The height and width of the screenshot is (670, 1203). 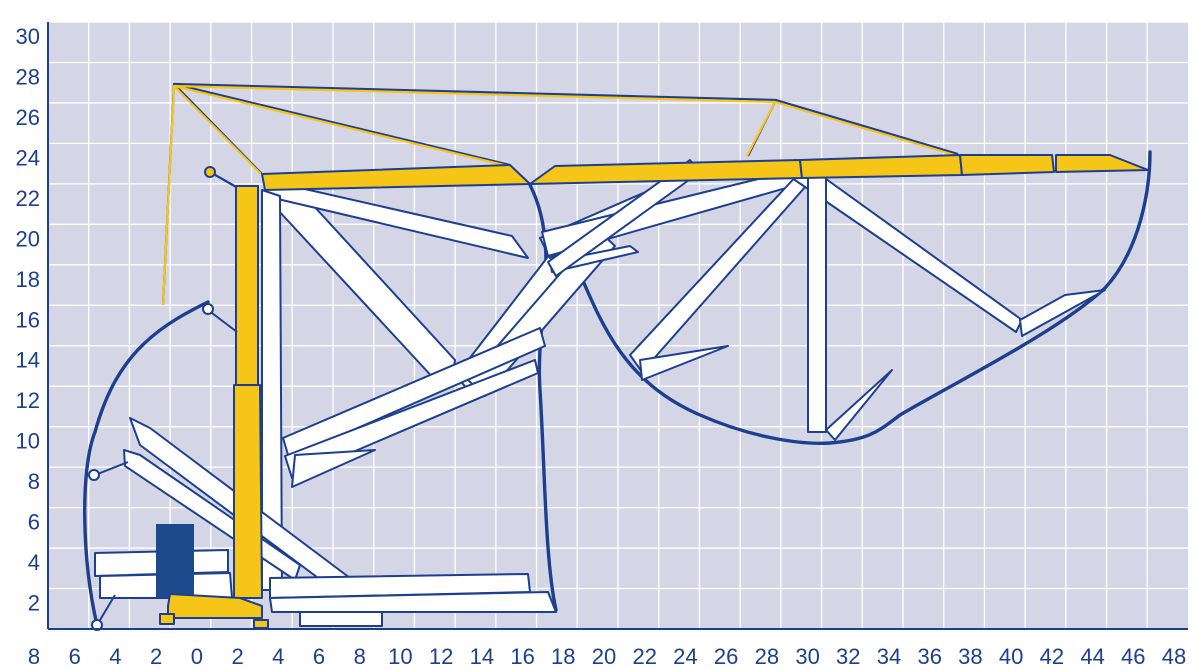 I want to click on x-tick-label: 40, so click(x=1011, y=656).